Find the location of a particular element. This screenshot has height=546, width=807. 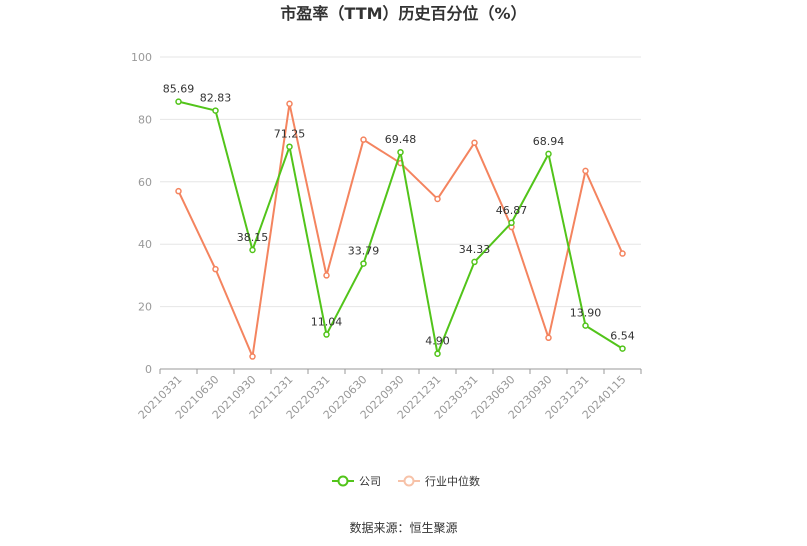

chart-title: 市盈率（TTM）历史百分位（%） is located at coordinates (403, 13).